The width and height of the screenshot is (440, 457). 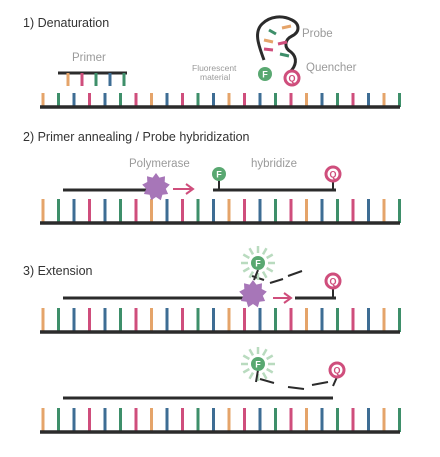 I want to click on released-fragments, so click(x=294, y=384).